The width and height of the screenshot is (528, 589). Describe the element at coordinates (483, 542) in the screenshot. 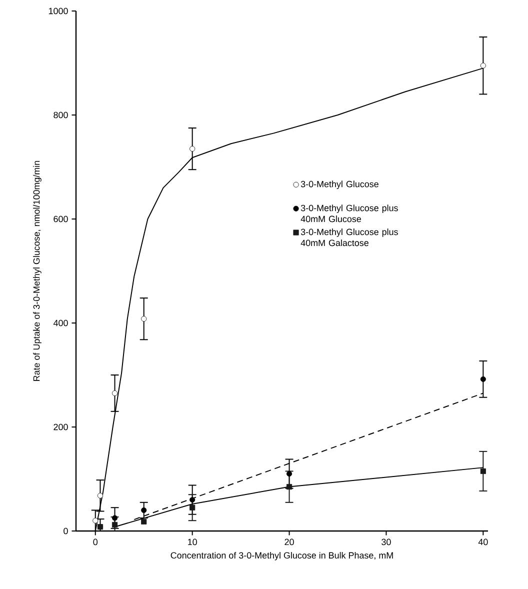

I see `x-tick-label: 40` at that location.